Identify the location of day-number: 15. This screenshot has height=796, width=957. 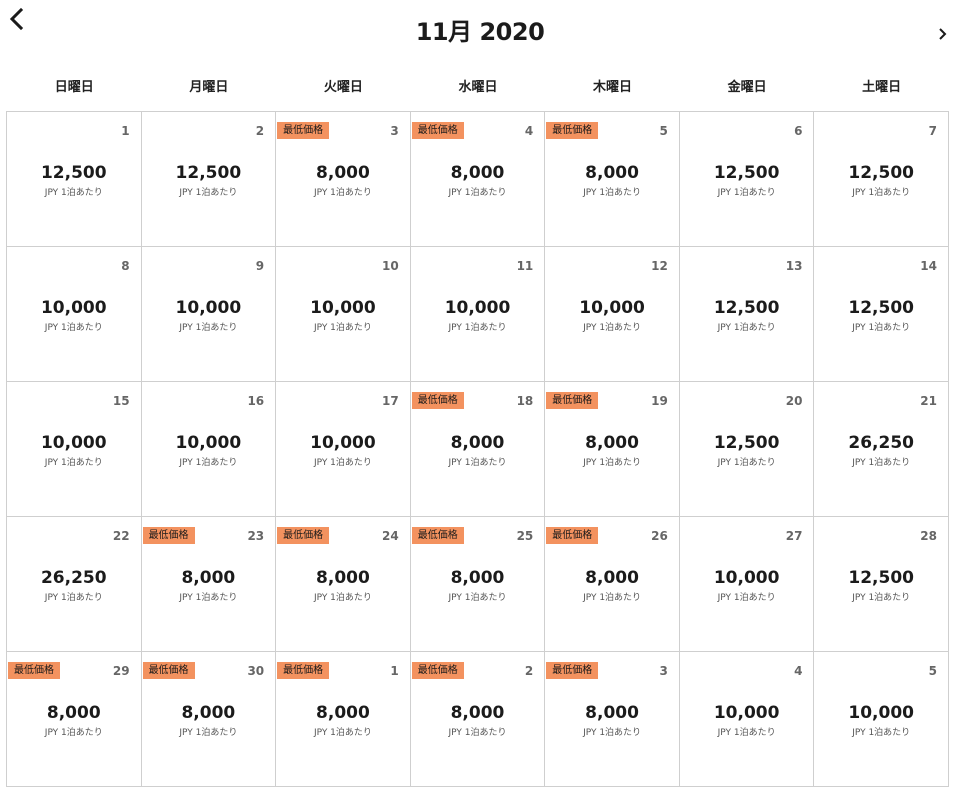
(121, 401).